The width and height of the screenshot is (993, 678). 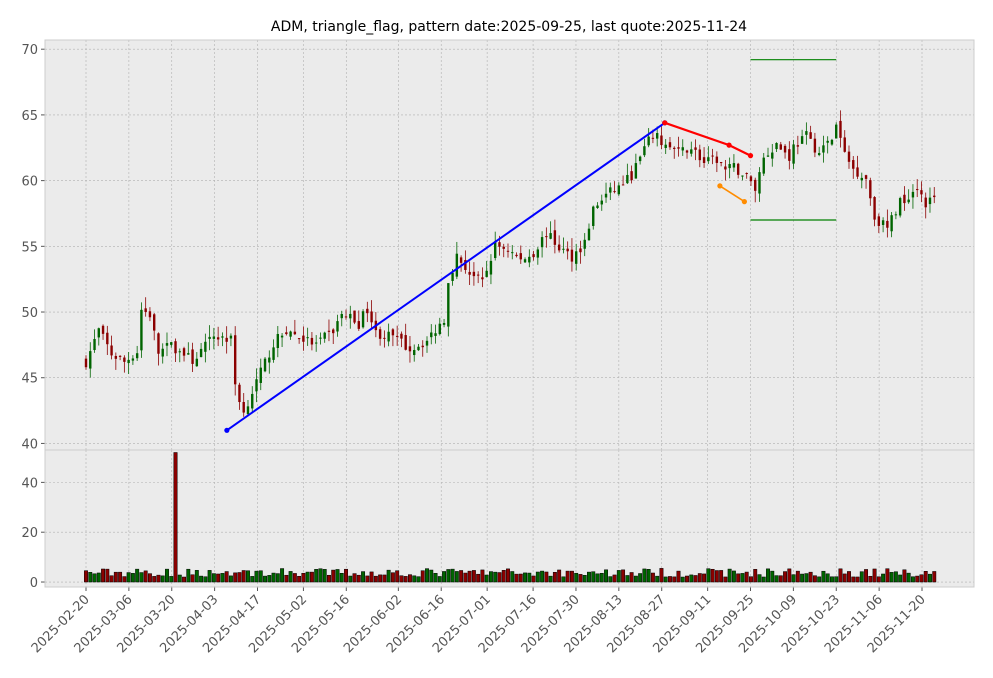 I want to click on flag-lower-line-point, so click(x=744, y=202).